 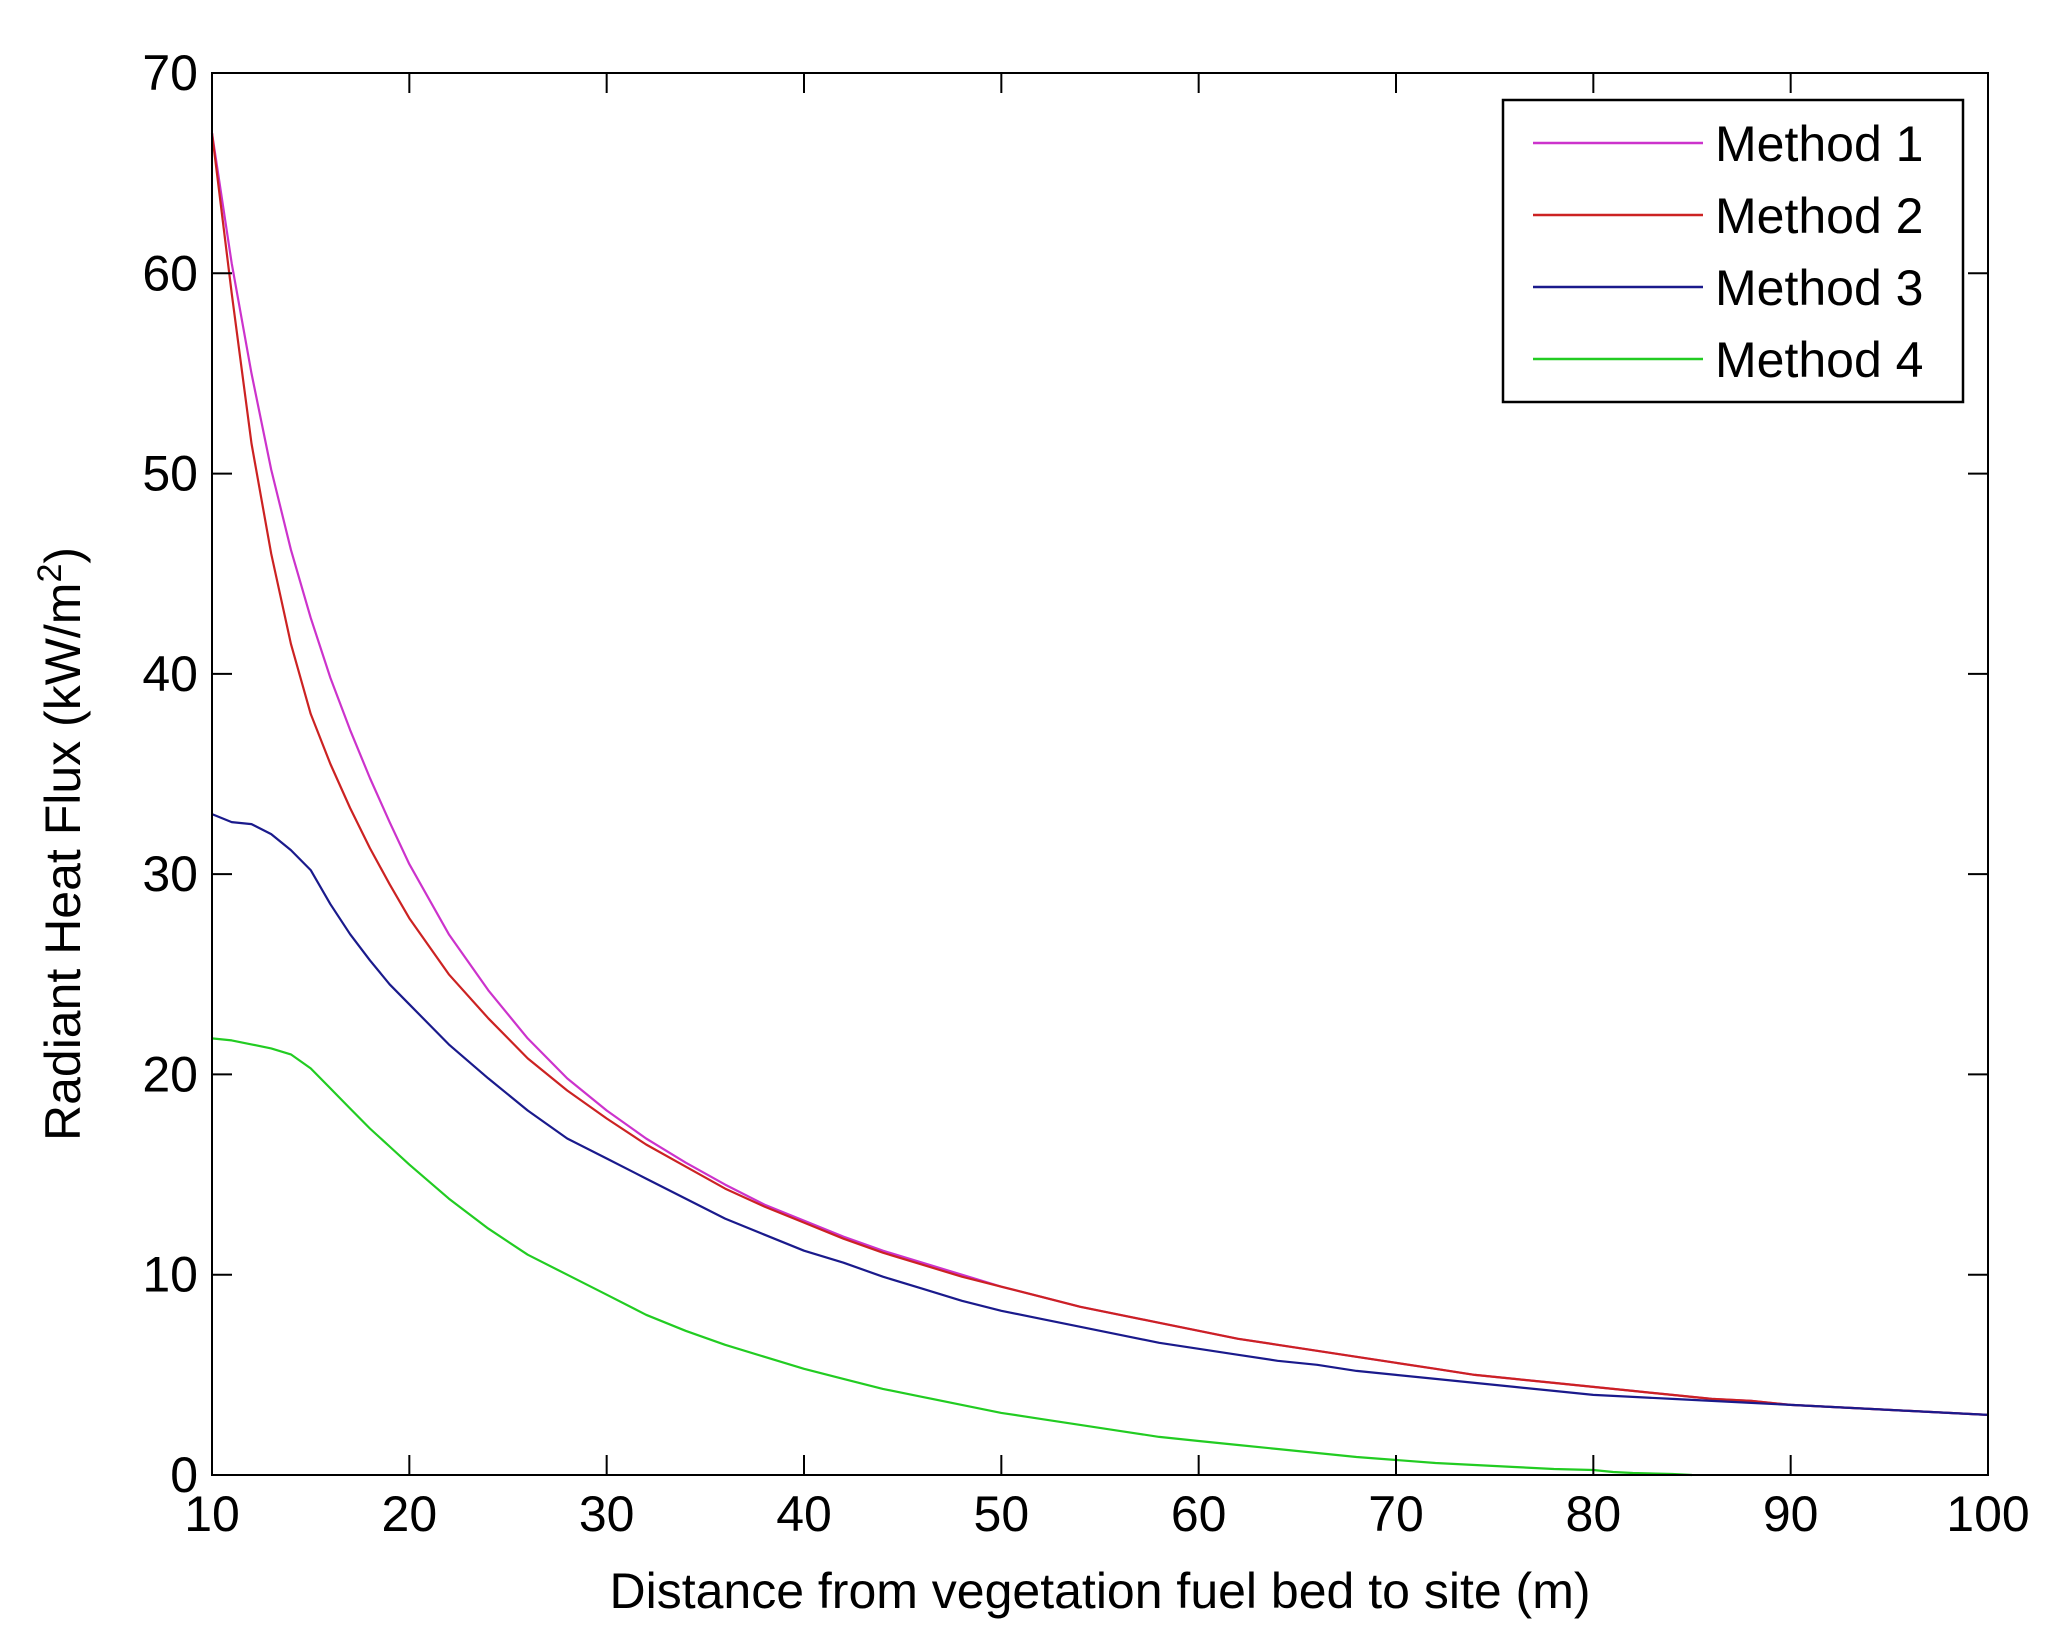 I want to click on y-axis-label-suffix: ), so click(x=63, y=555).